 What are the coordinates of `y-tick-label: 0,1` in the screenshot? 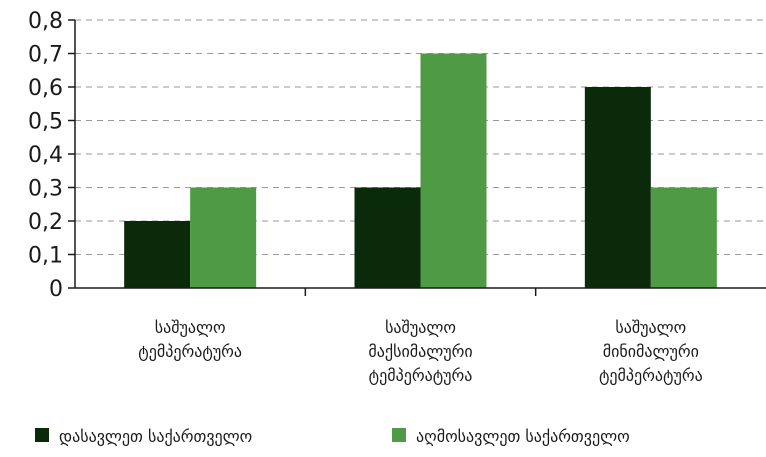 It's located at (45, 256).